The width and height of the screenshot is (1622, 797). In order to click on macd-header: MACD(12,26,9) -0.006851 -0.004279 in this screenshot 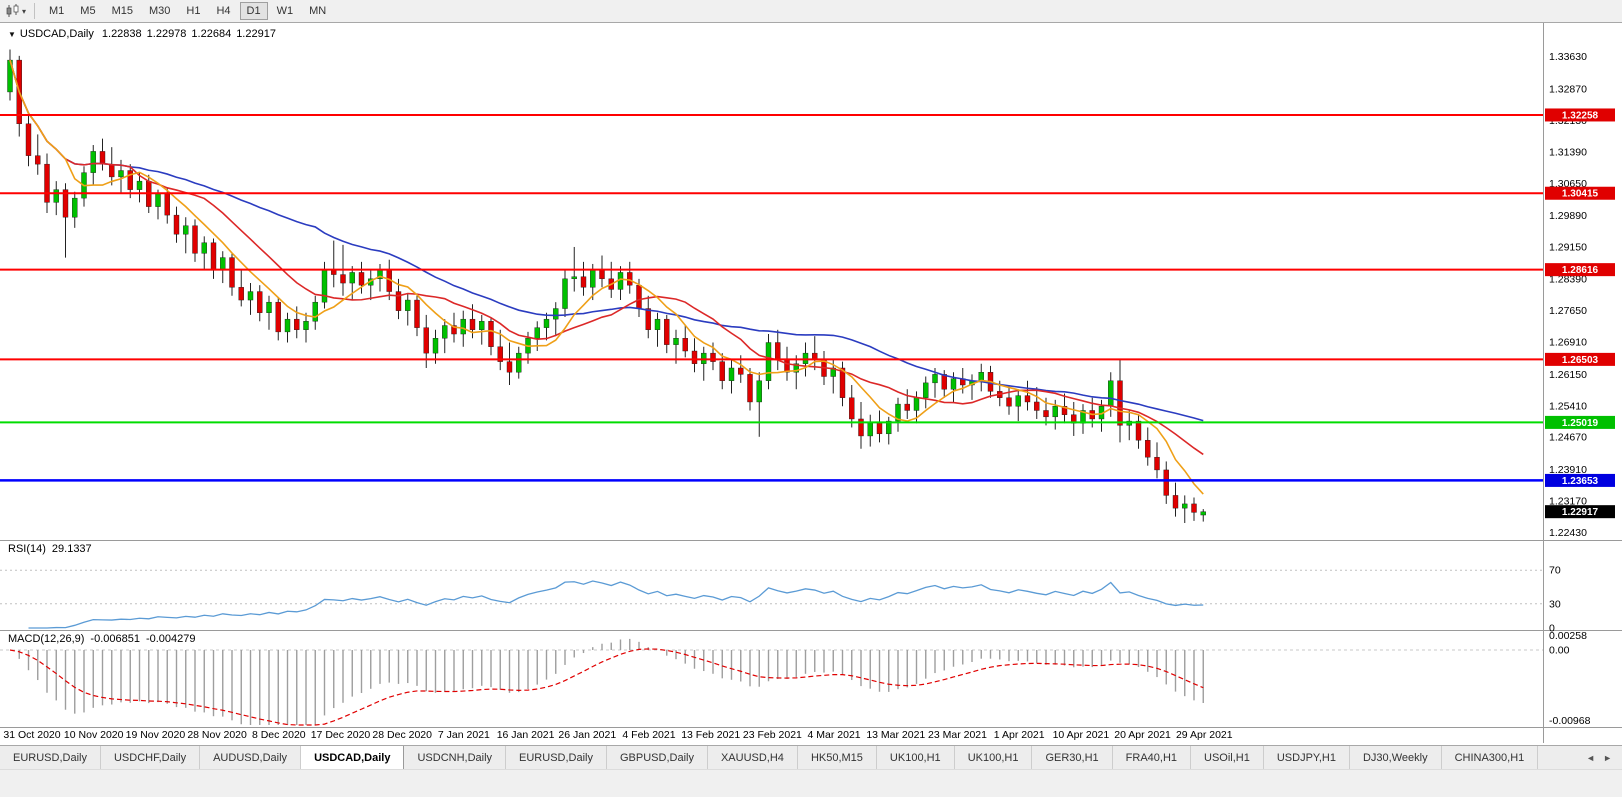, I will do `click(102, 639)`.